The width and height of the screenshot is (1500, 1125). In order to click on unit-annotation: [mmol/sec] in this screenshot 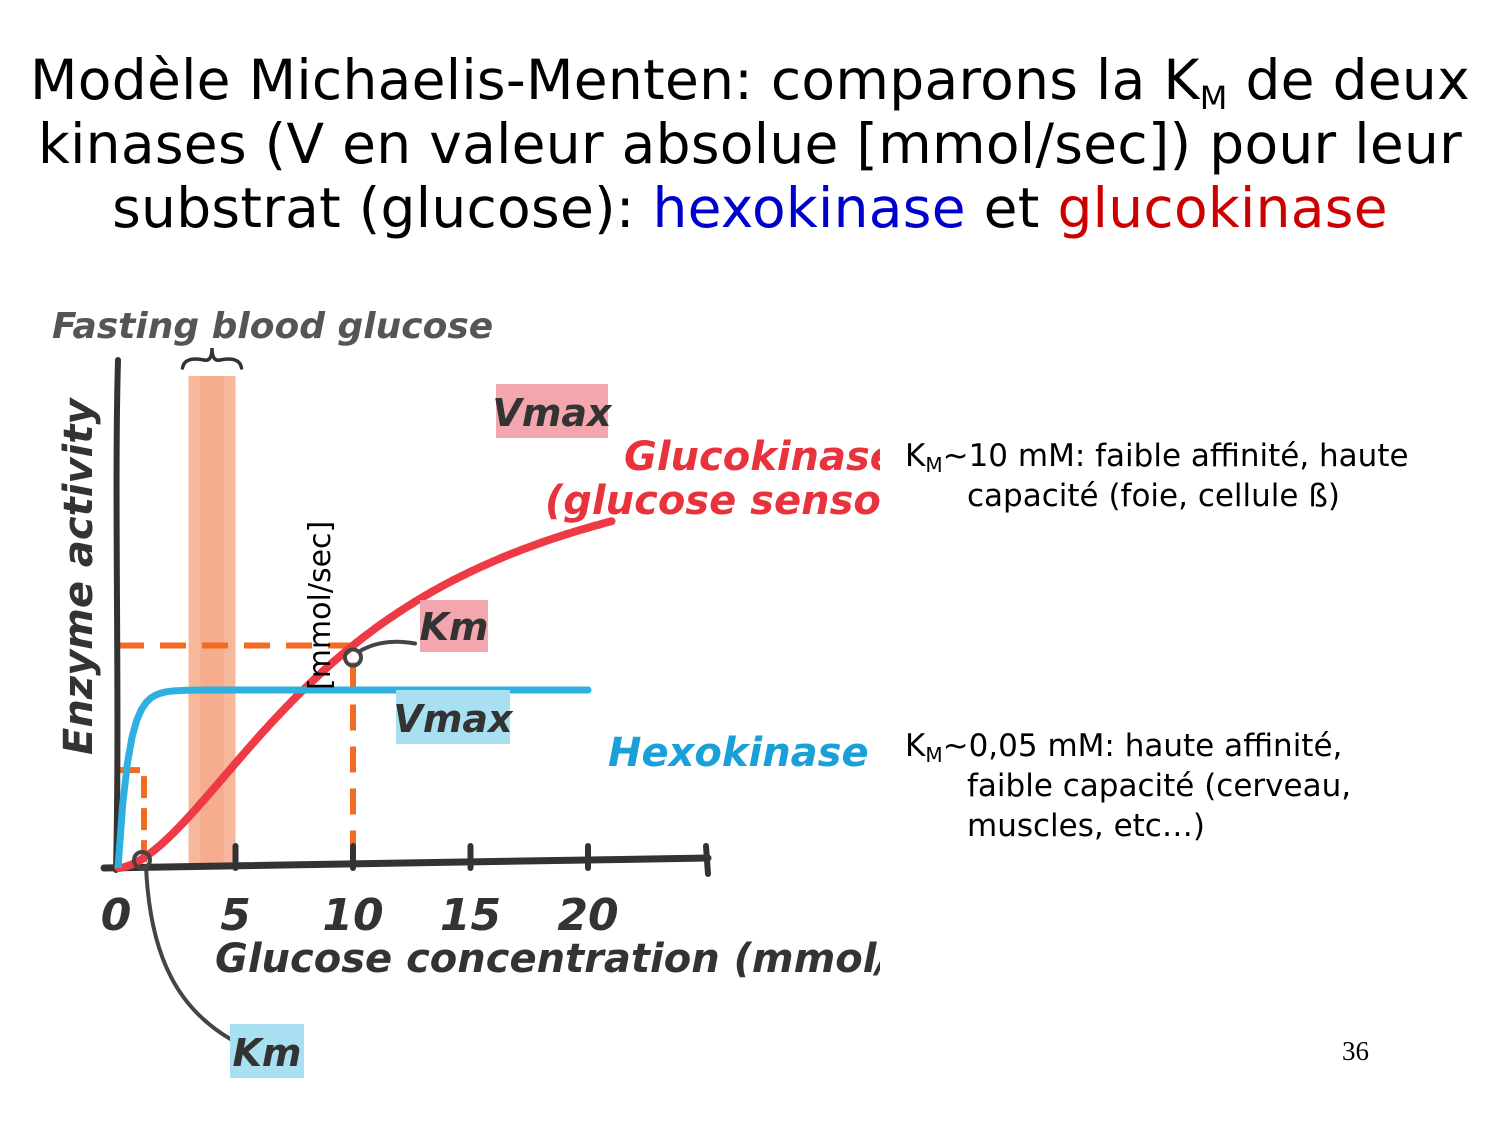, I will do `click(320, 605)`.